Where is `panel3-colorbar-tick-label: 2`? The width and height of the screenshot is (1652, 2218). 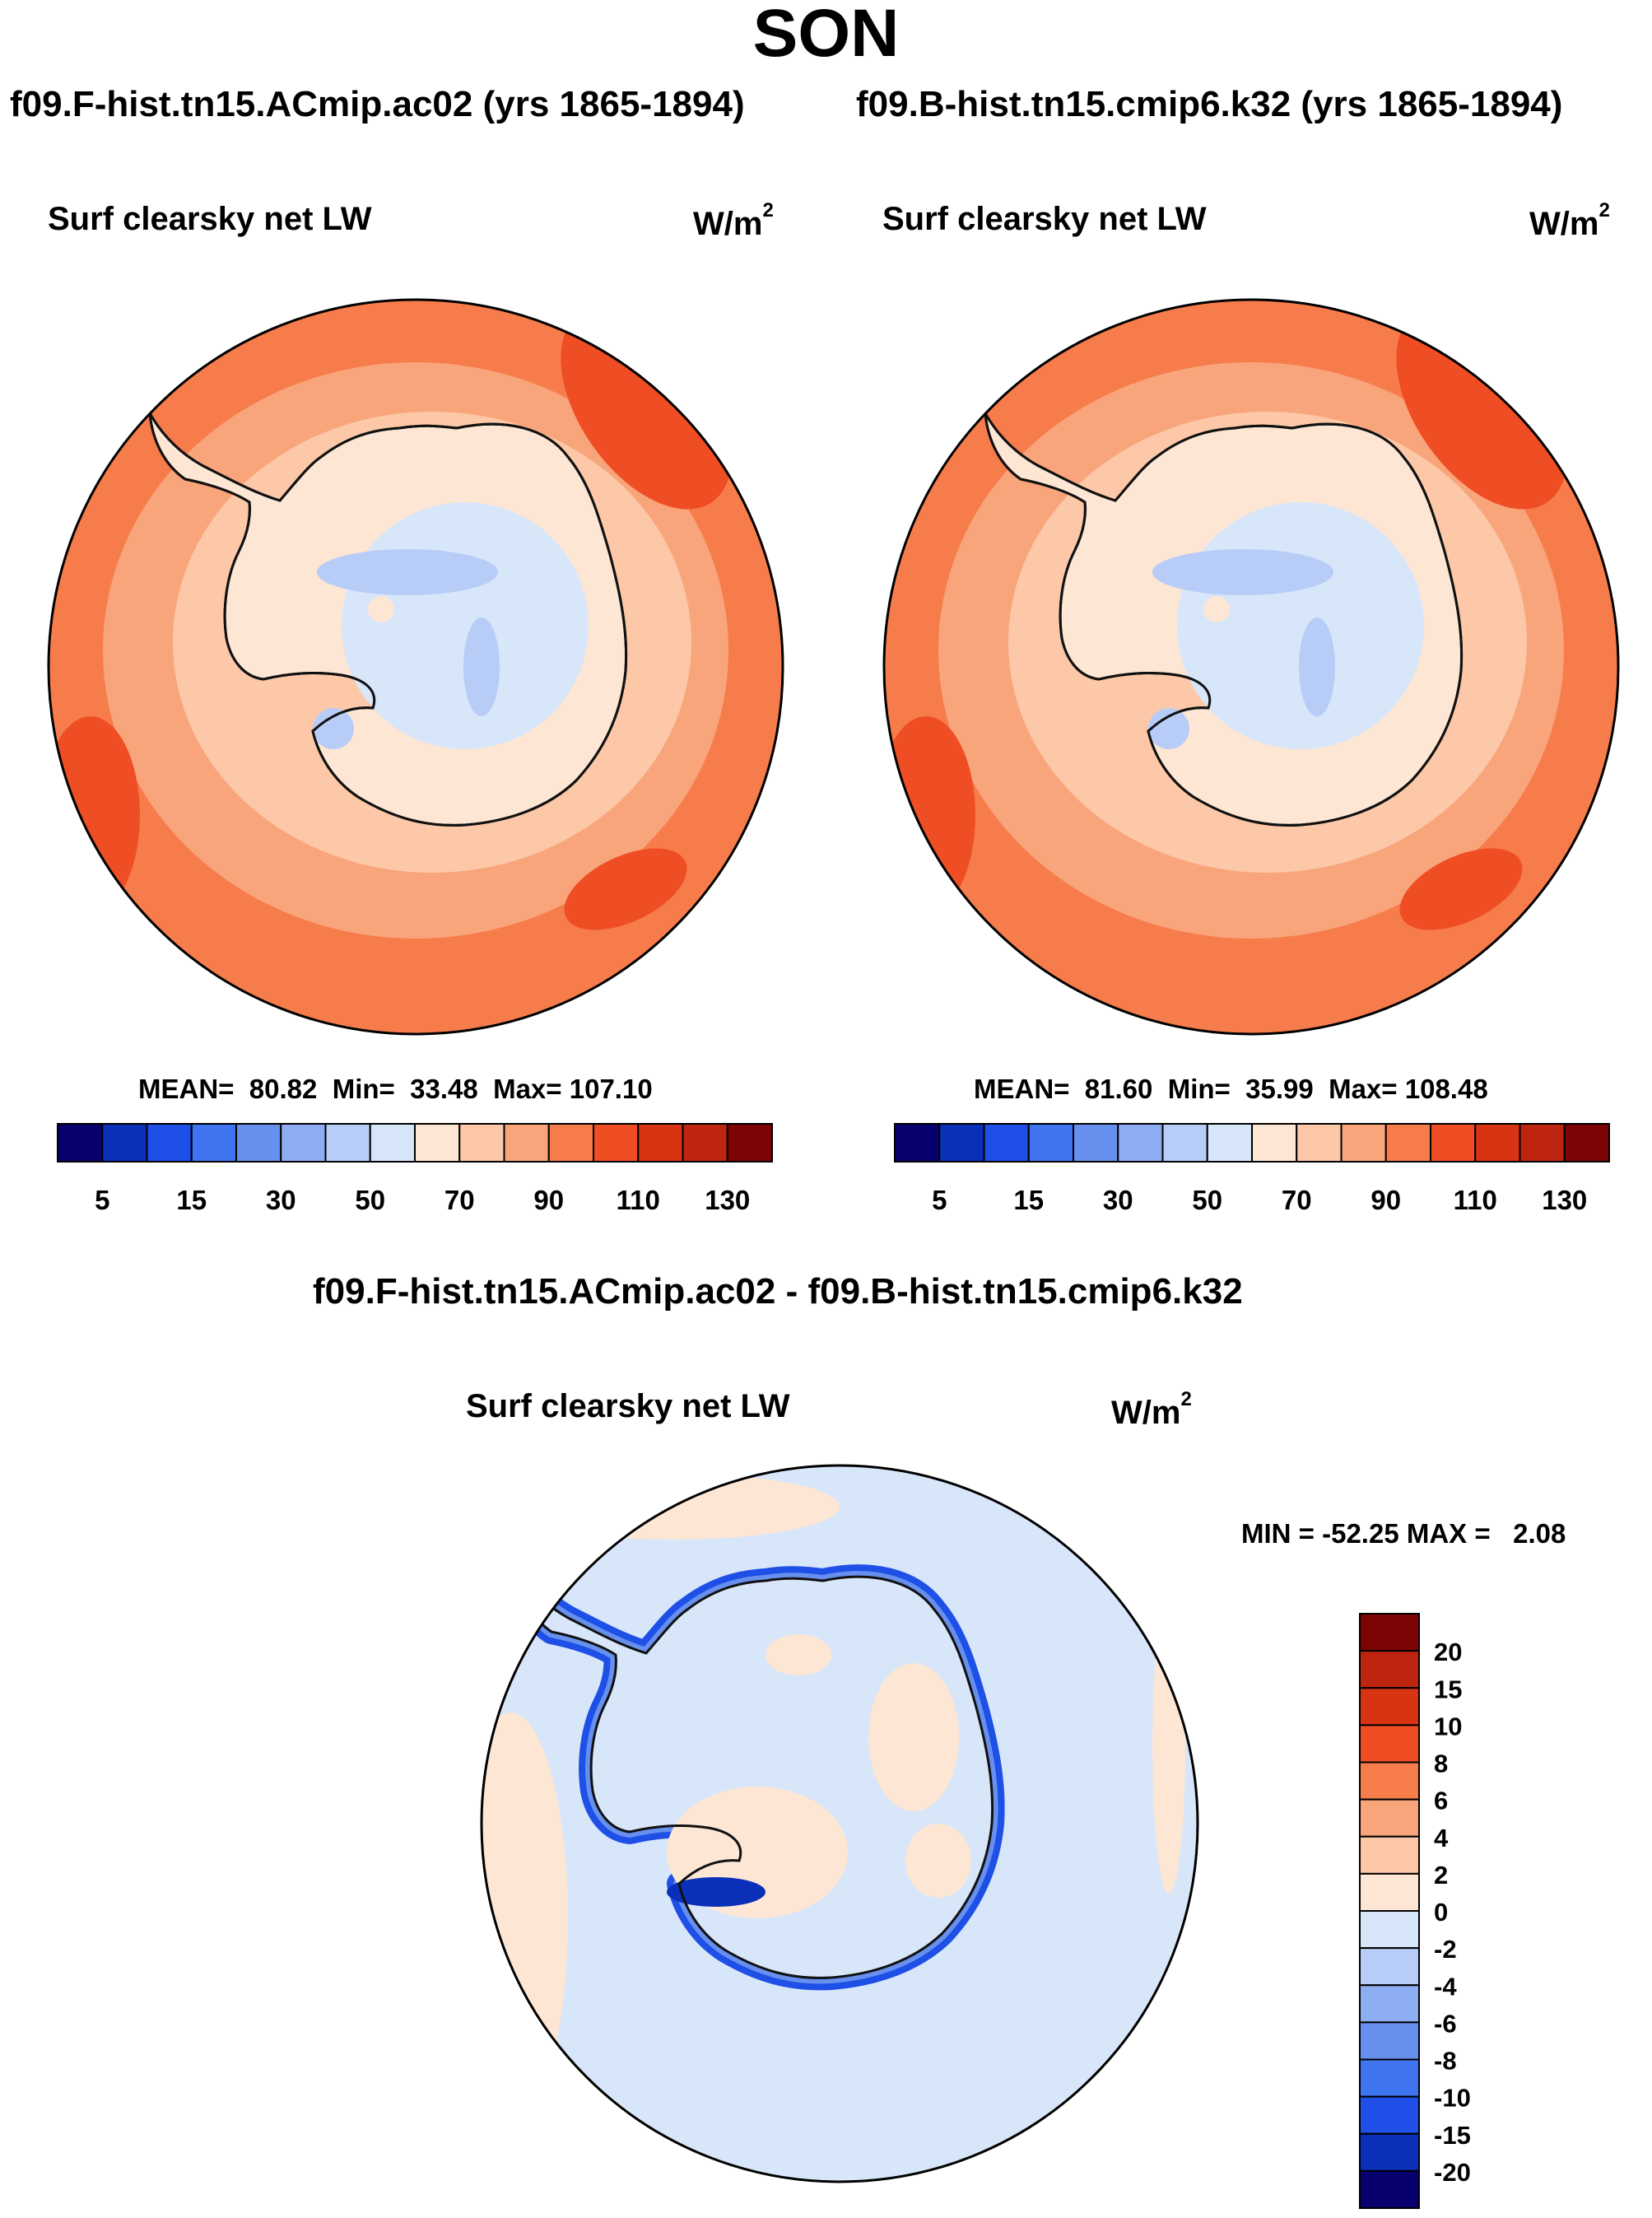 panel3-colorbar-tick-label: 2 is located at coordinates (1441, 1875).